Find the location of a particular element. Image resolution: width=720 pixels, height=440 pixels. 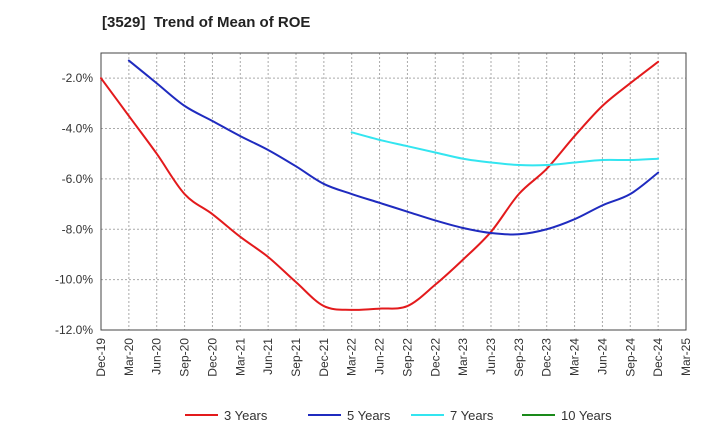

x-tick-label: Dec-22 is located at coordinates (435, 357).